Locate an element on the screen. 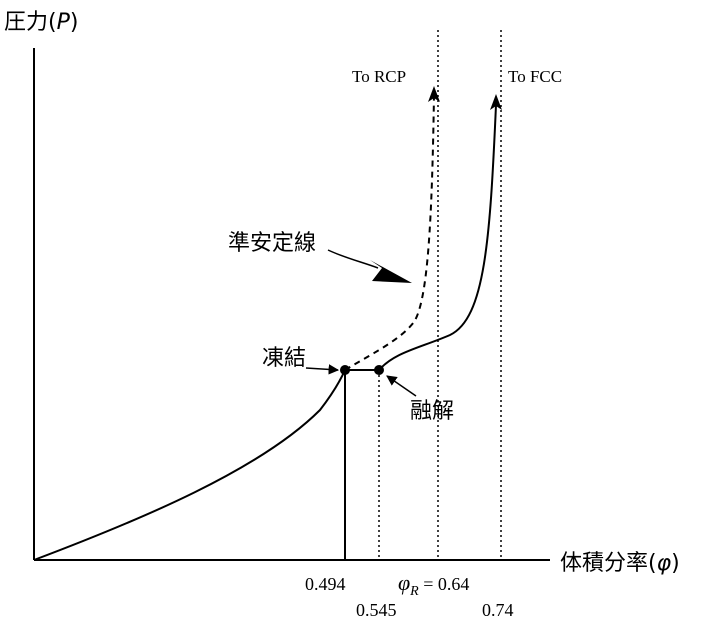 The height and width of the screenshot is (626, 701). fluid-branch-curve is located at coordinates (189, 465).